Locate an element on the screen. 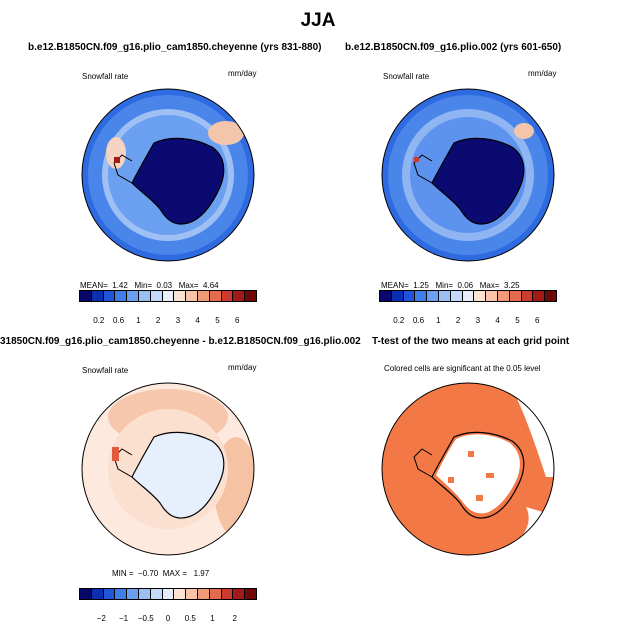  panel1-colorbar-swatches is located at coordinates (168, 296).